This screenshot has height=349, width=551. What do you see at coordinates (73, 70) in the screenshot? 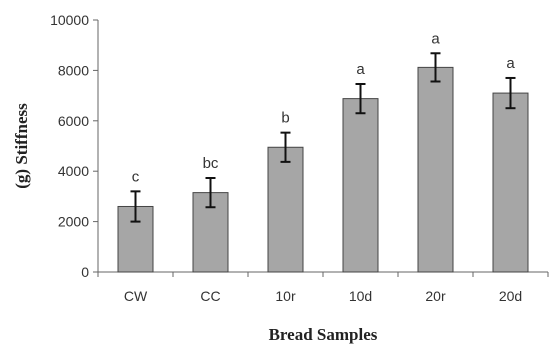
I see `y-tick-label: 8000` at bounding box center [73, 70].